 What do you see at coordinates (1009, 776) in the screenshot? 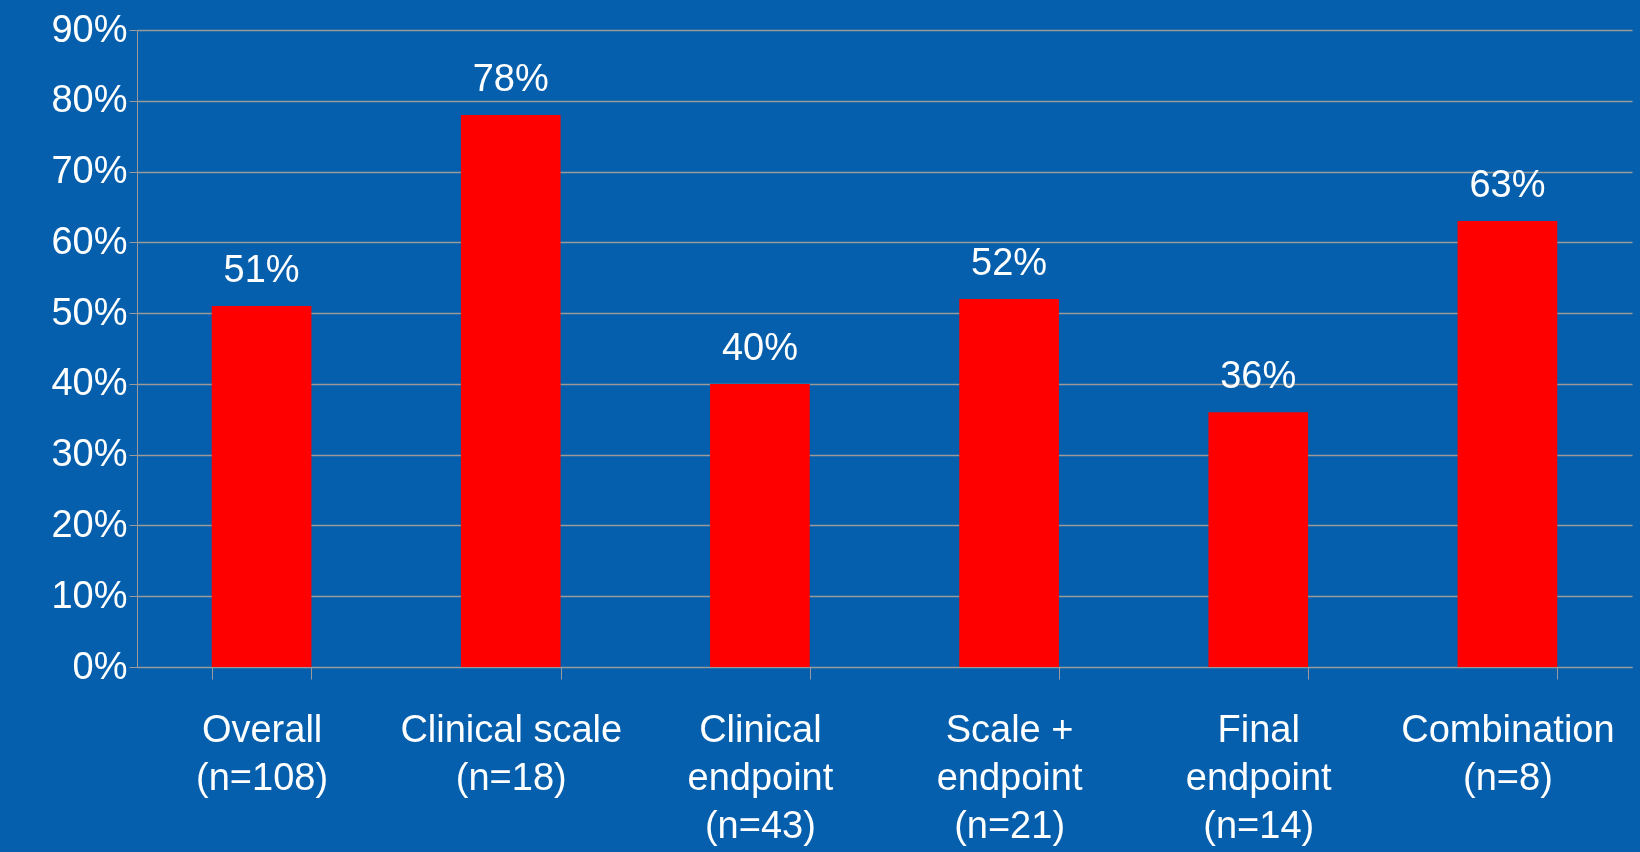
I see `x-tick-label: Scale + endpoint (n=21)` at bounding box center [1009, 776].